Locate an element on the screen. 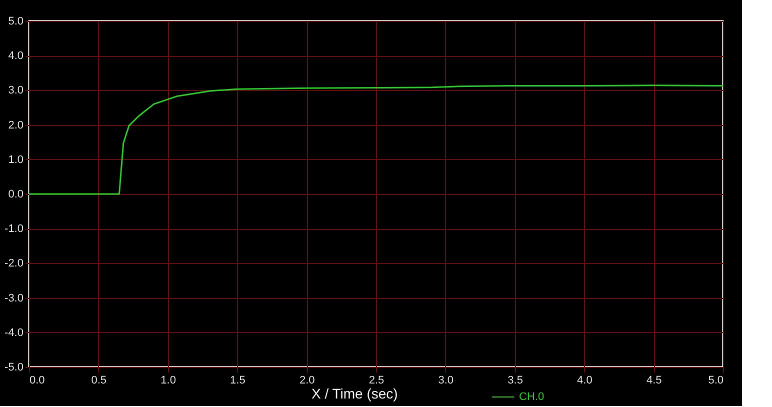  y-tick-label: 5.0 is located at coordinates (16, 22).